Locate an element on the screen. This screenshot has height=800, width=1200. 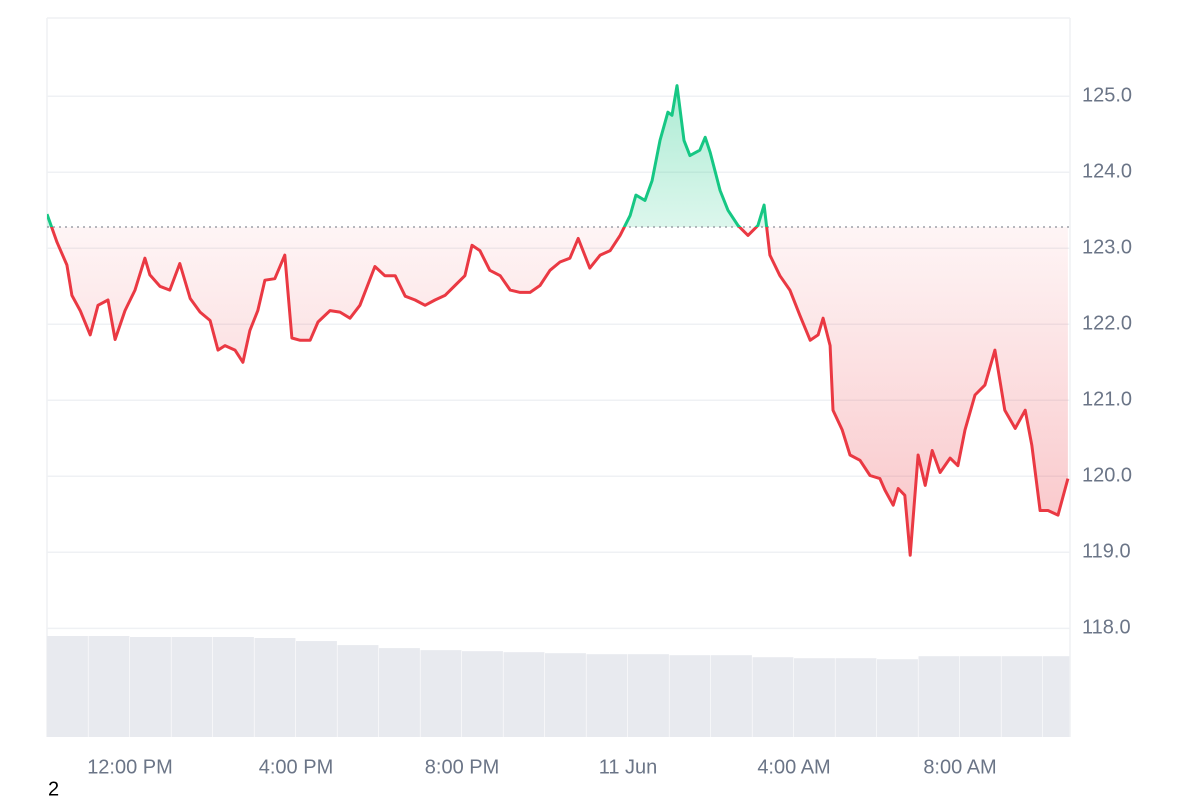
x-tick-label: 11 Jun is located at coordinates (628, 767).